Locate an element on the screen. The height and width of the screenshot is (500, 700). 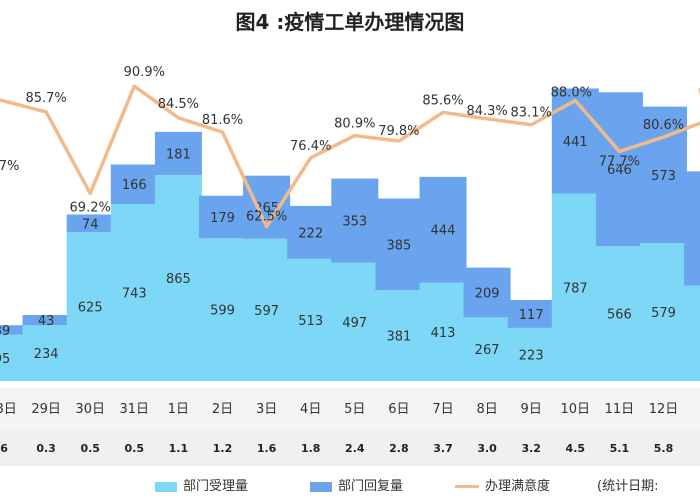
category-label-7: 4日 is located at coordinates (310, 409).